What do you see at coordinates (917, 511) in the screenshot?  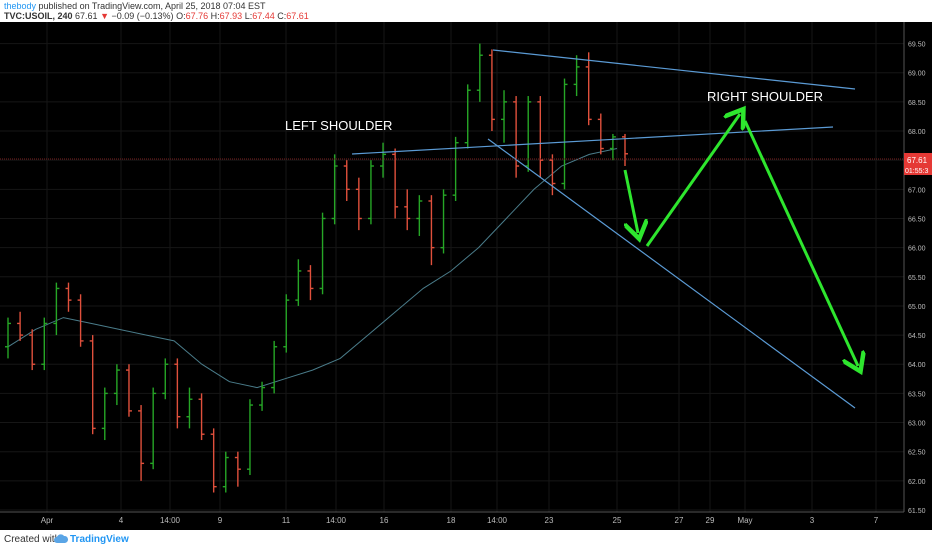 I see `y-tick-label: 61.50` at bounding box center [917, 511].